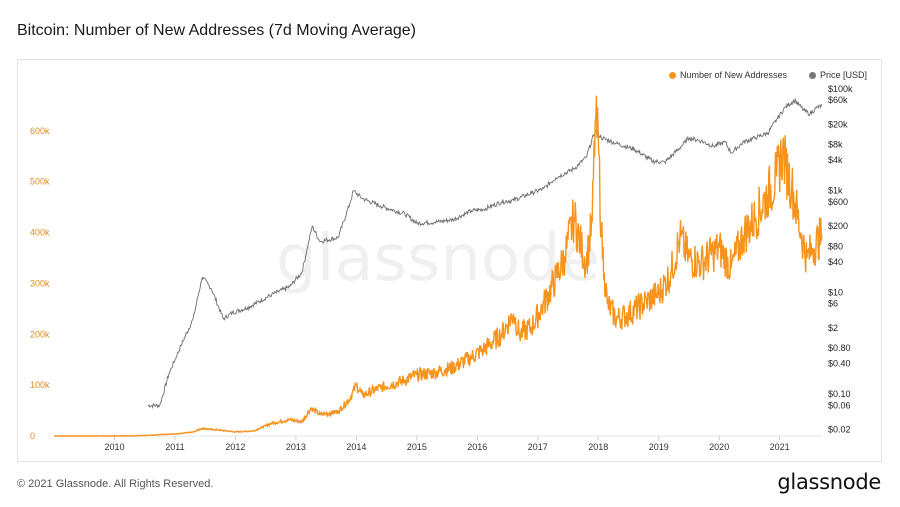 The height and width of the screenshot is (507, 900). Describe the element at coordinates (839, 430) in the screenshot. I see `y-right-tick-label: $0.02` at that location.